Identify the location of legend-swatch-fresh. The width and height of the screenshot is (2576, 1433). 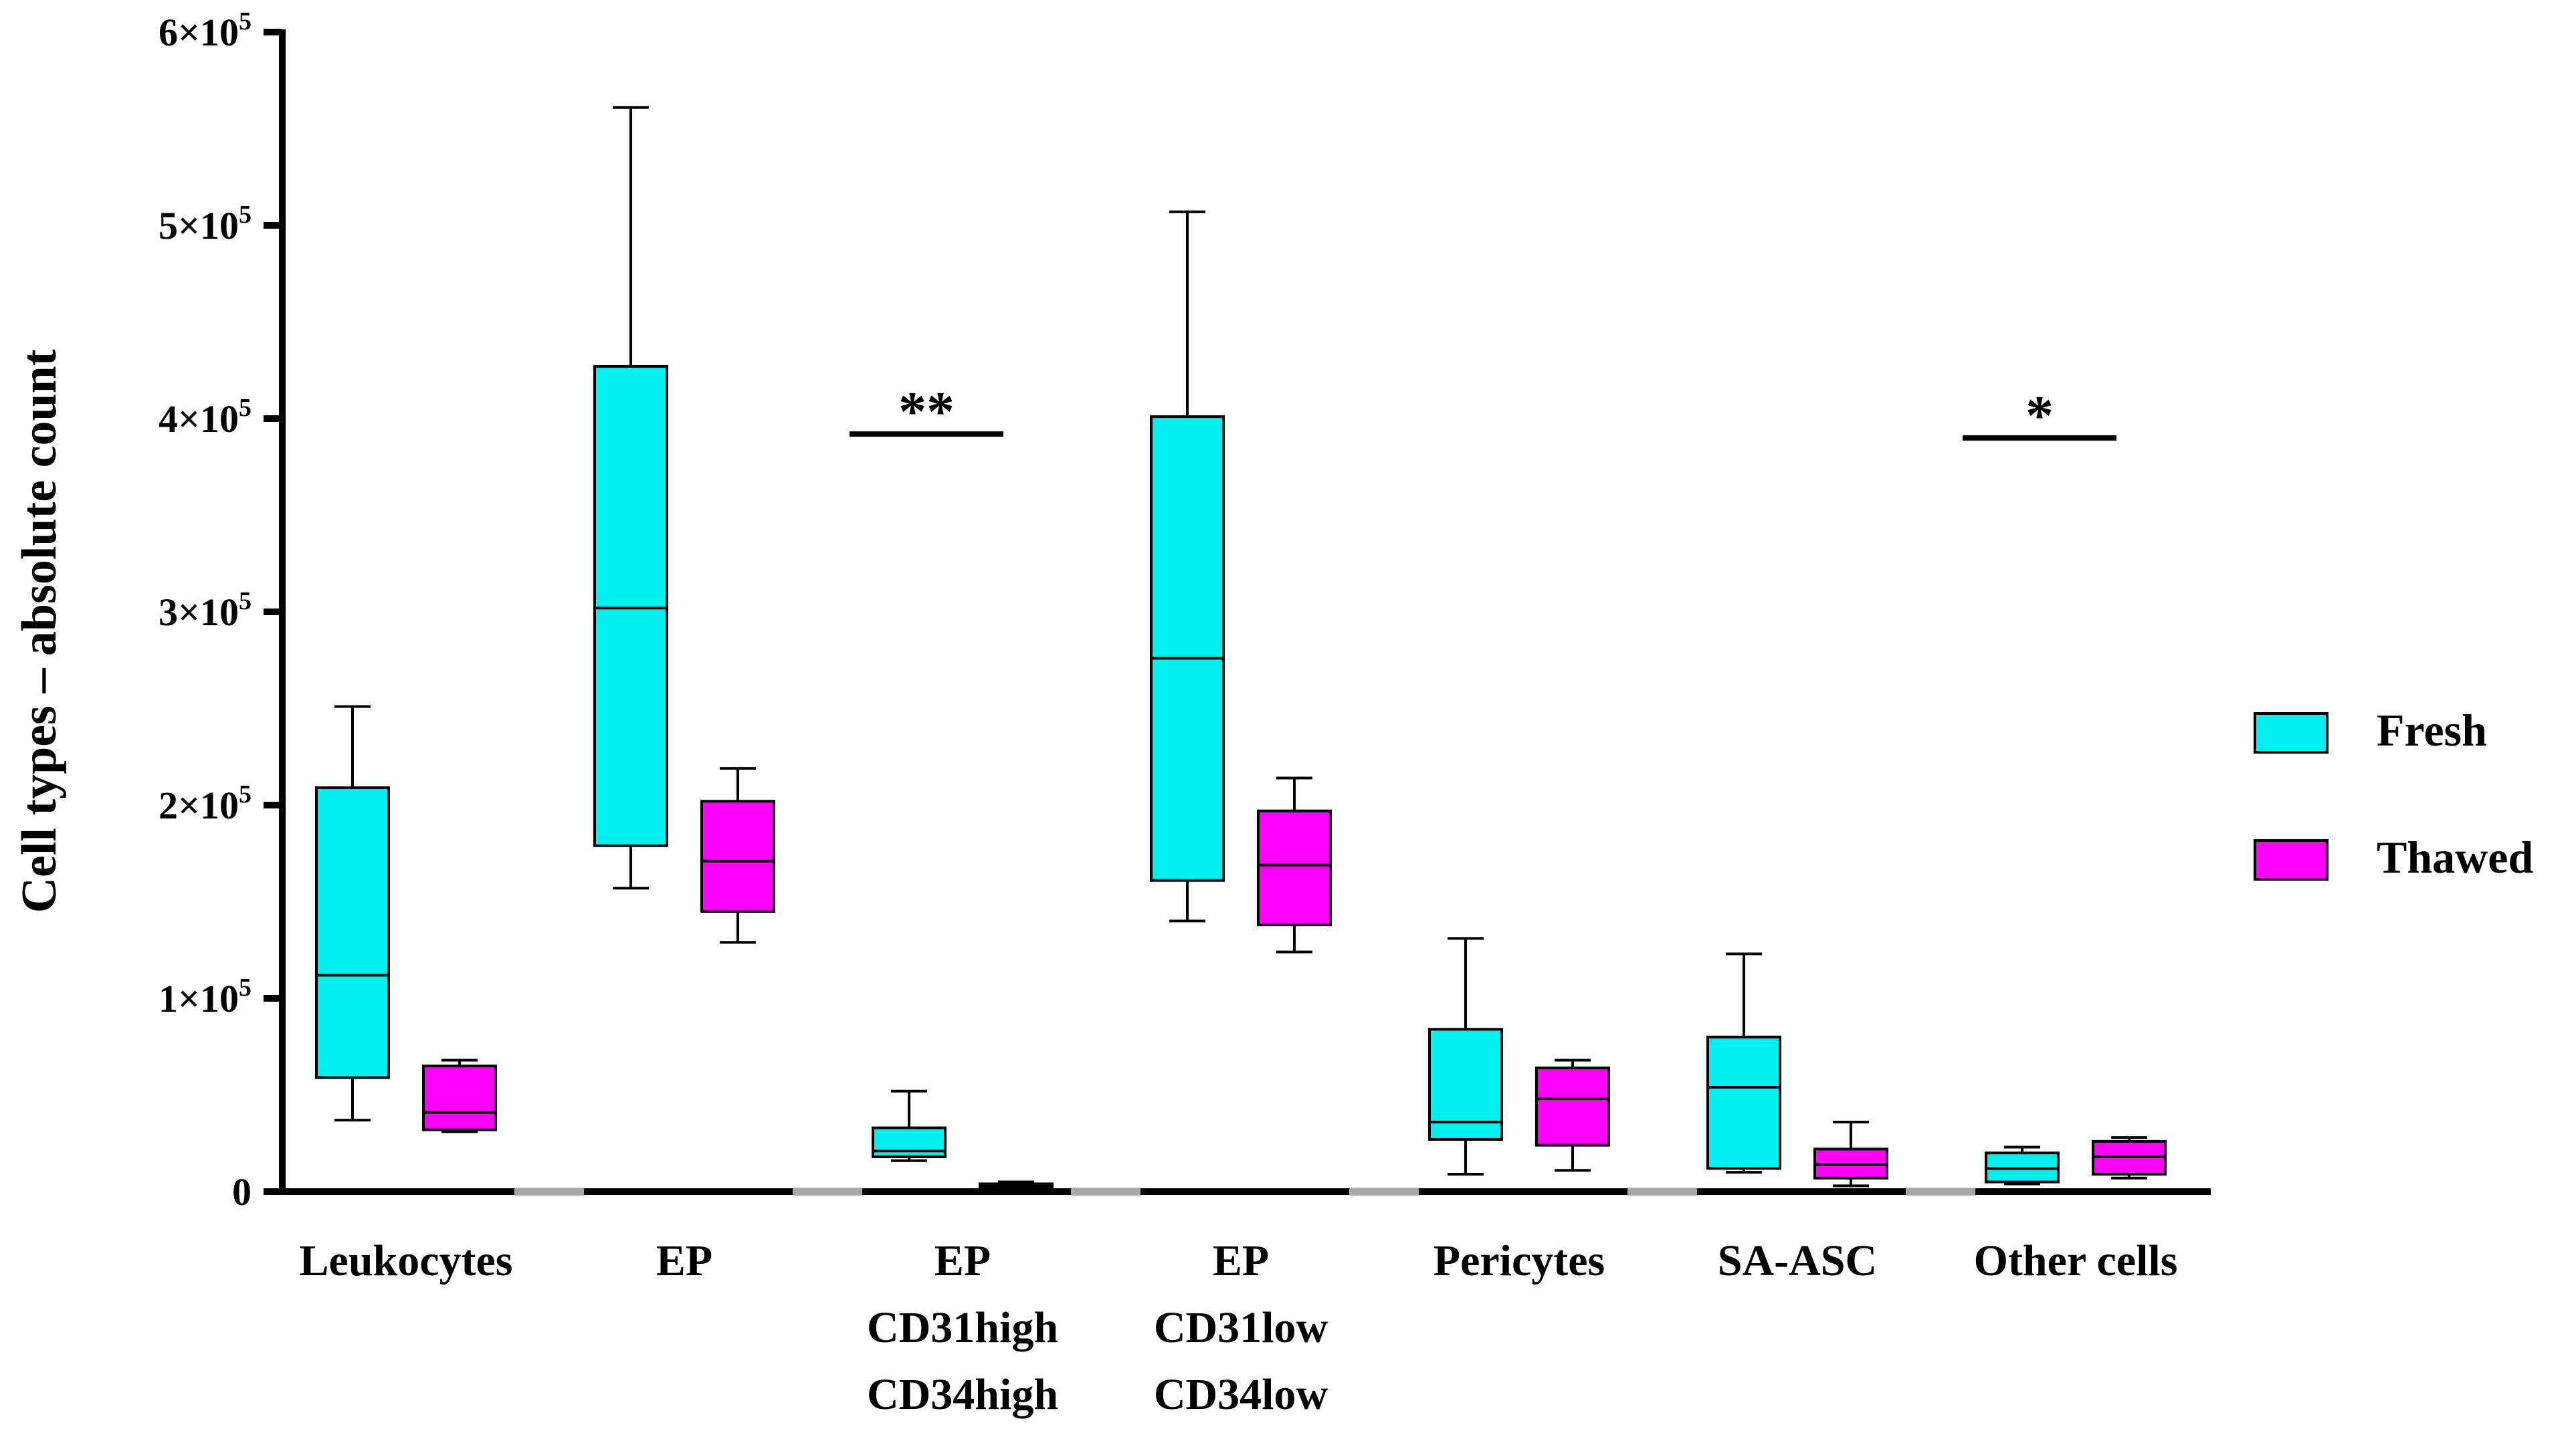
(2291, 733).